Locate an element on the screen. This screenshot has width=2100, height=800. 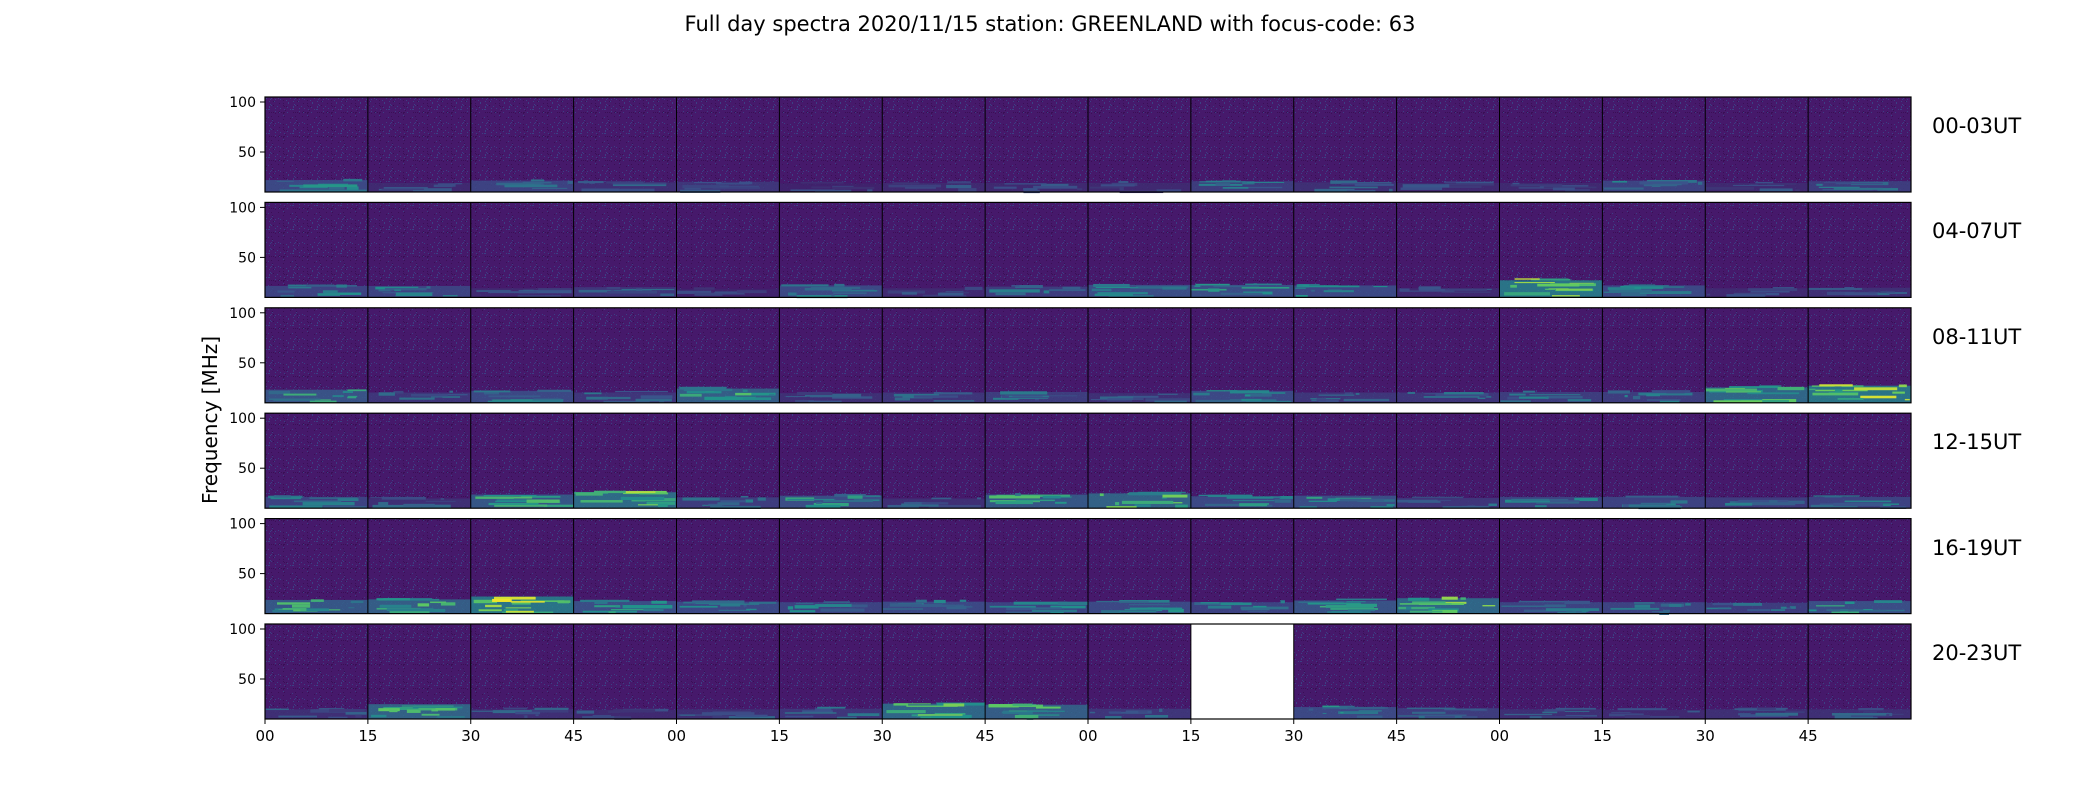
x-tick-label: 15 is located at coordinates (779, 736).